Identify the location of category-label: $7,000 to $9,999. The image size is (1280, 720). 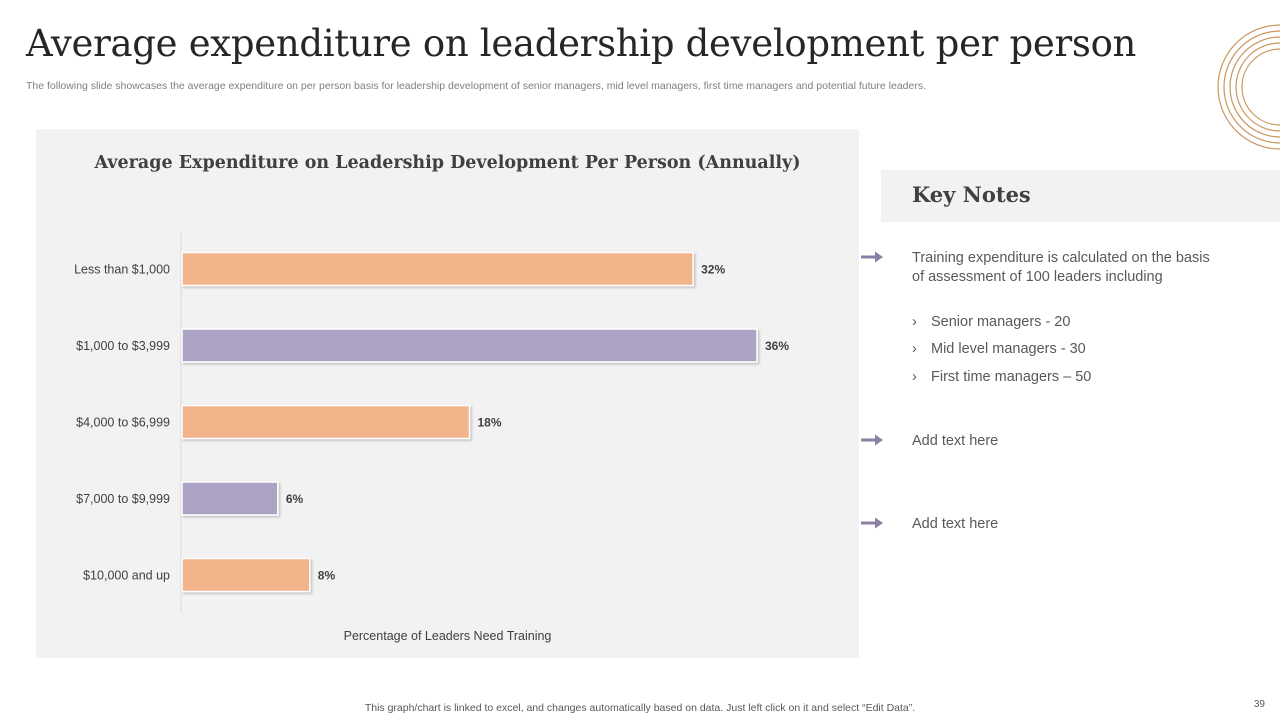
(123, 499).